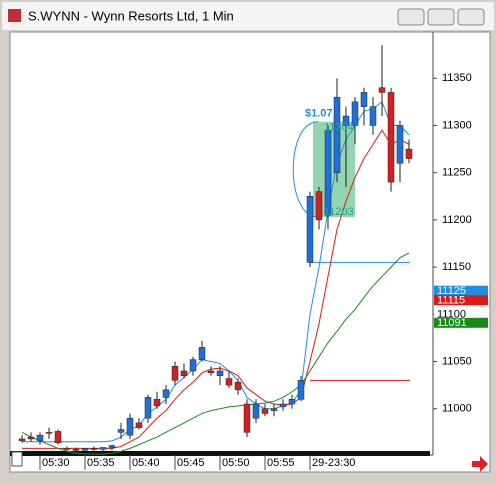  What do you see at coordinates (56, 463) in the screenshot?
I see `x-tick-label: 05:30` at bounding box center [56, 463].